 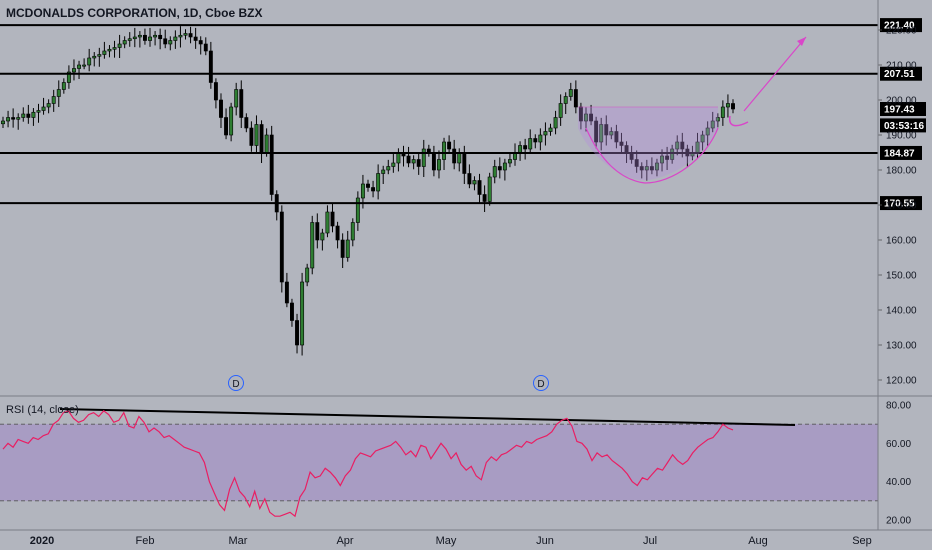 I want to click on price-tick-label: 160.00, so click(x=901, y=241).